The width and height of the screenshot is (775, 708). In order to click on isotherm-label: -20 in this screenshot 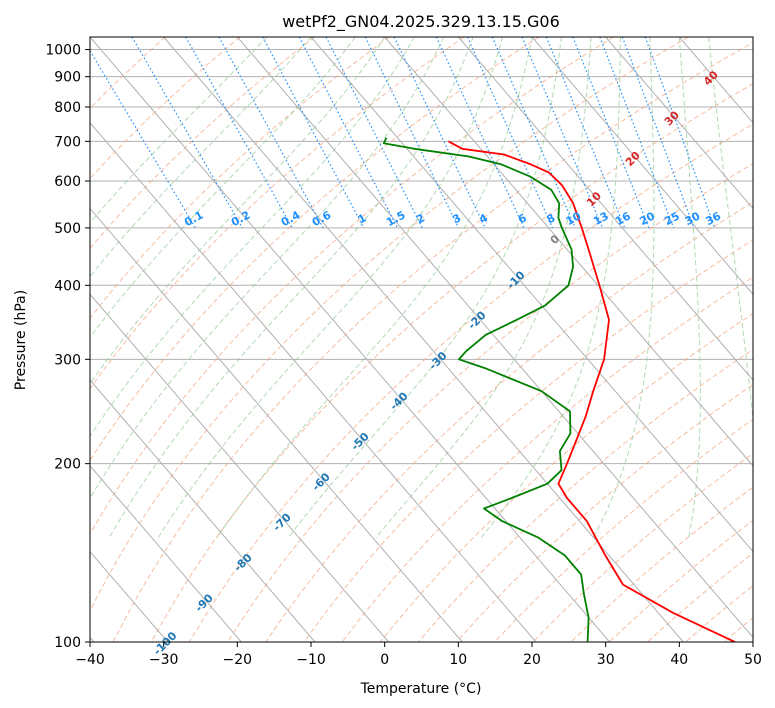, I will do `click(476, 320)`.